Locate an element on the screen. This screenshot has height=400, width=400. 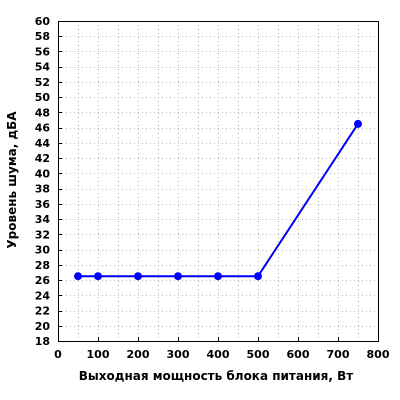
x-tick-label: 200 is located at coordinates (138, 354).